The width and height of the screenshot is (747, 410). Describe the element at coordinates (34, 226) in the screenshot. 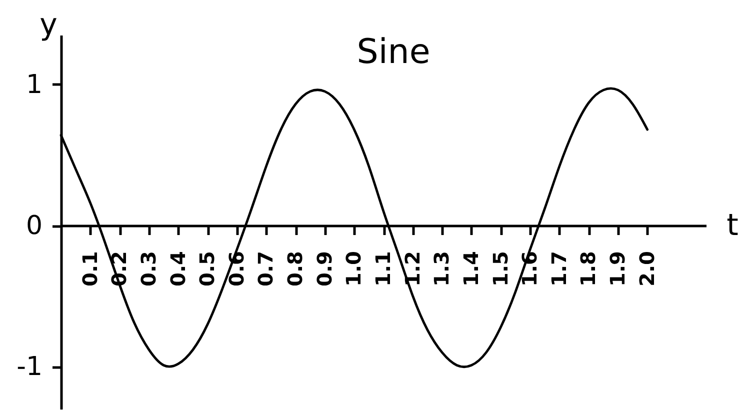

I see `y-tick-label: 0` at that location.